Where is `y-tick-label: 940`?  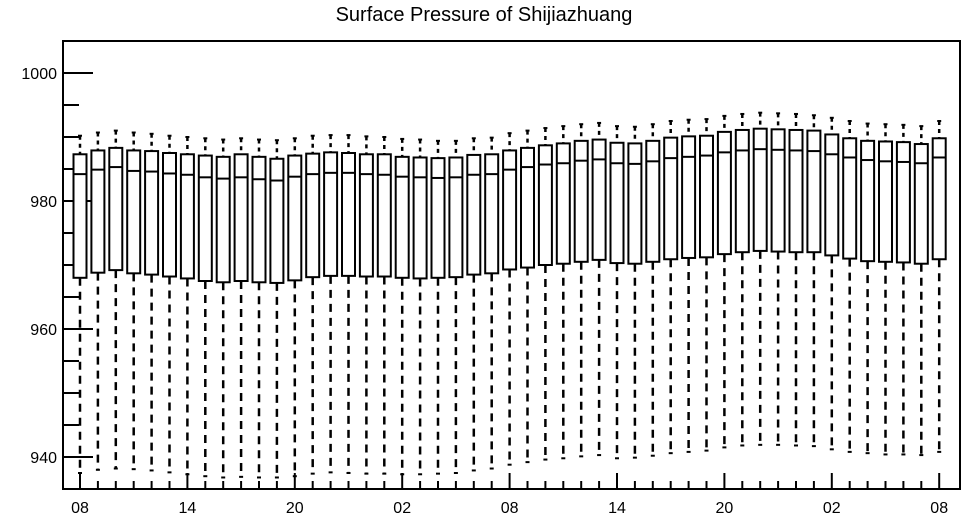 y-tick-label: 940 is located at coordinates (43, 458).